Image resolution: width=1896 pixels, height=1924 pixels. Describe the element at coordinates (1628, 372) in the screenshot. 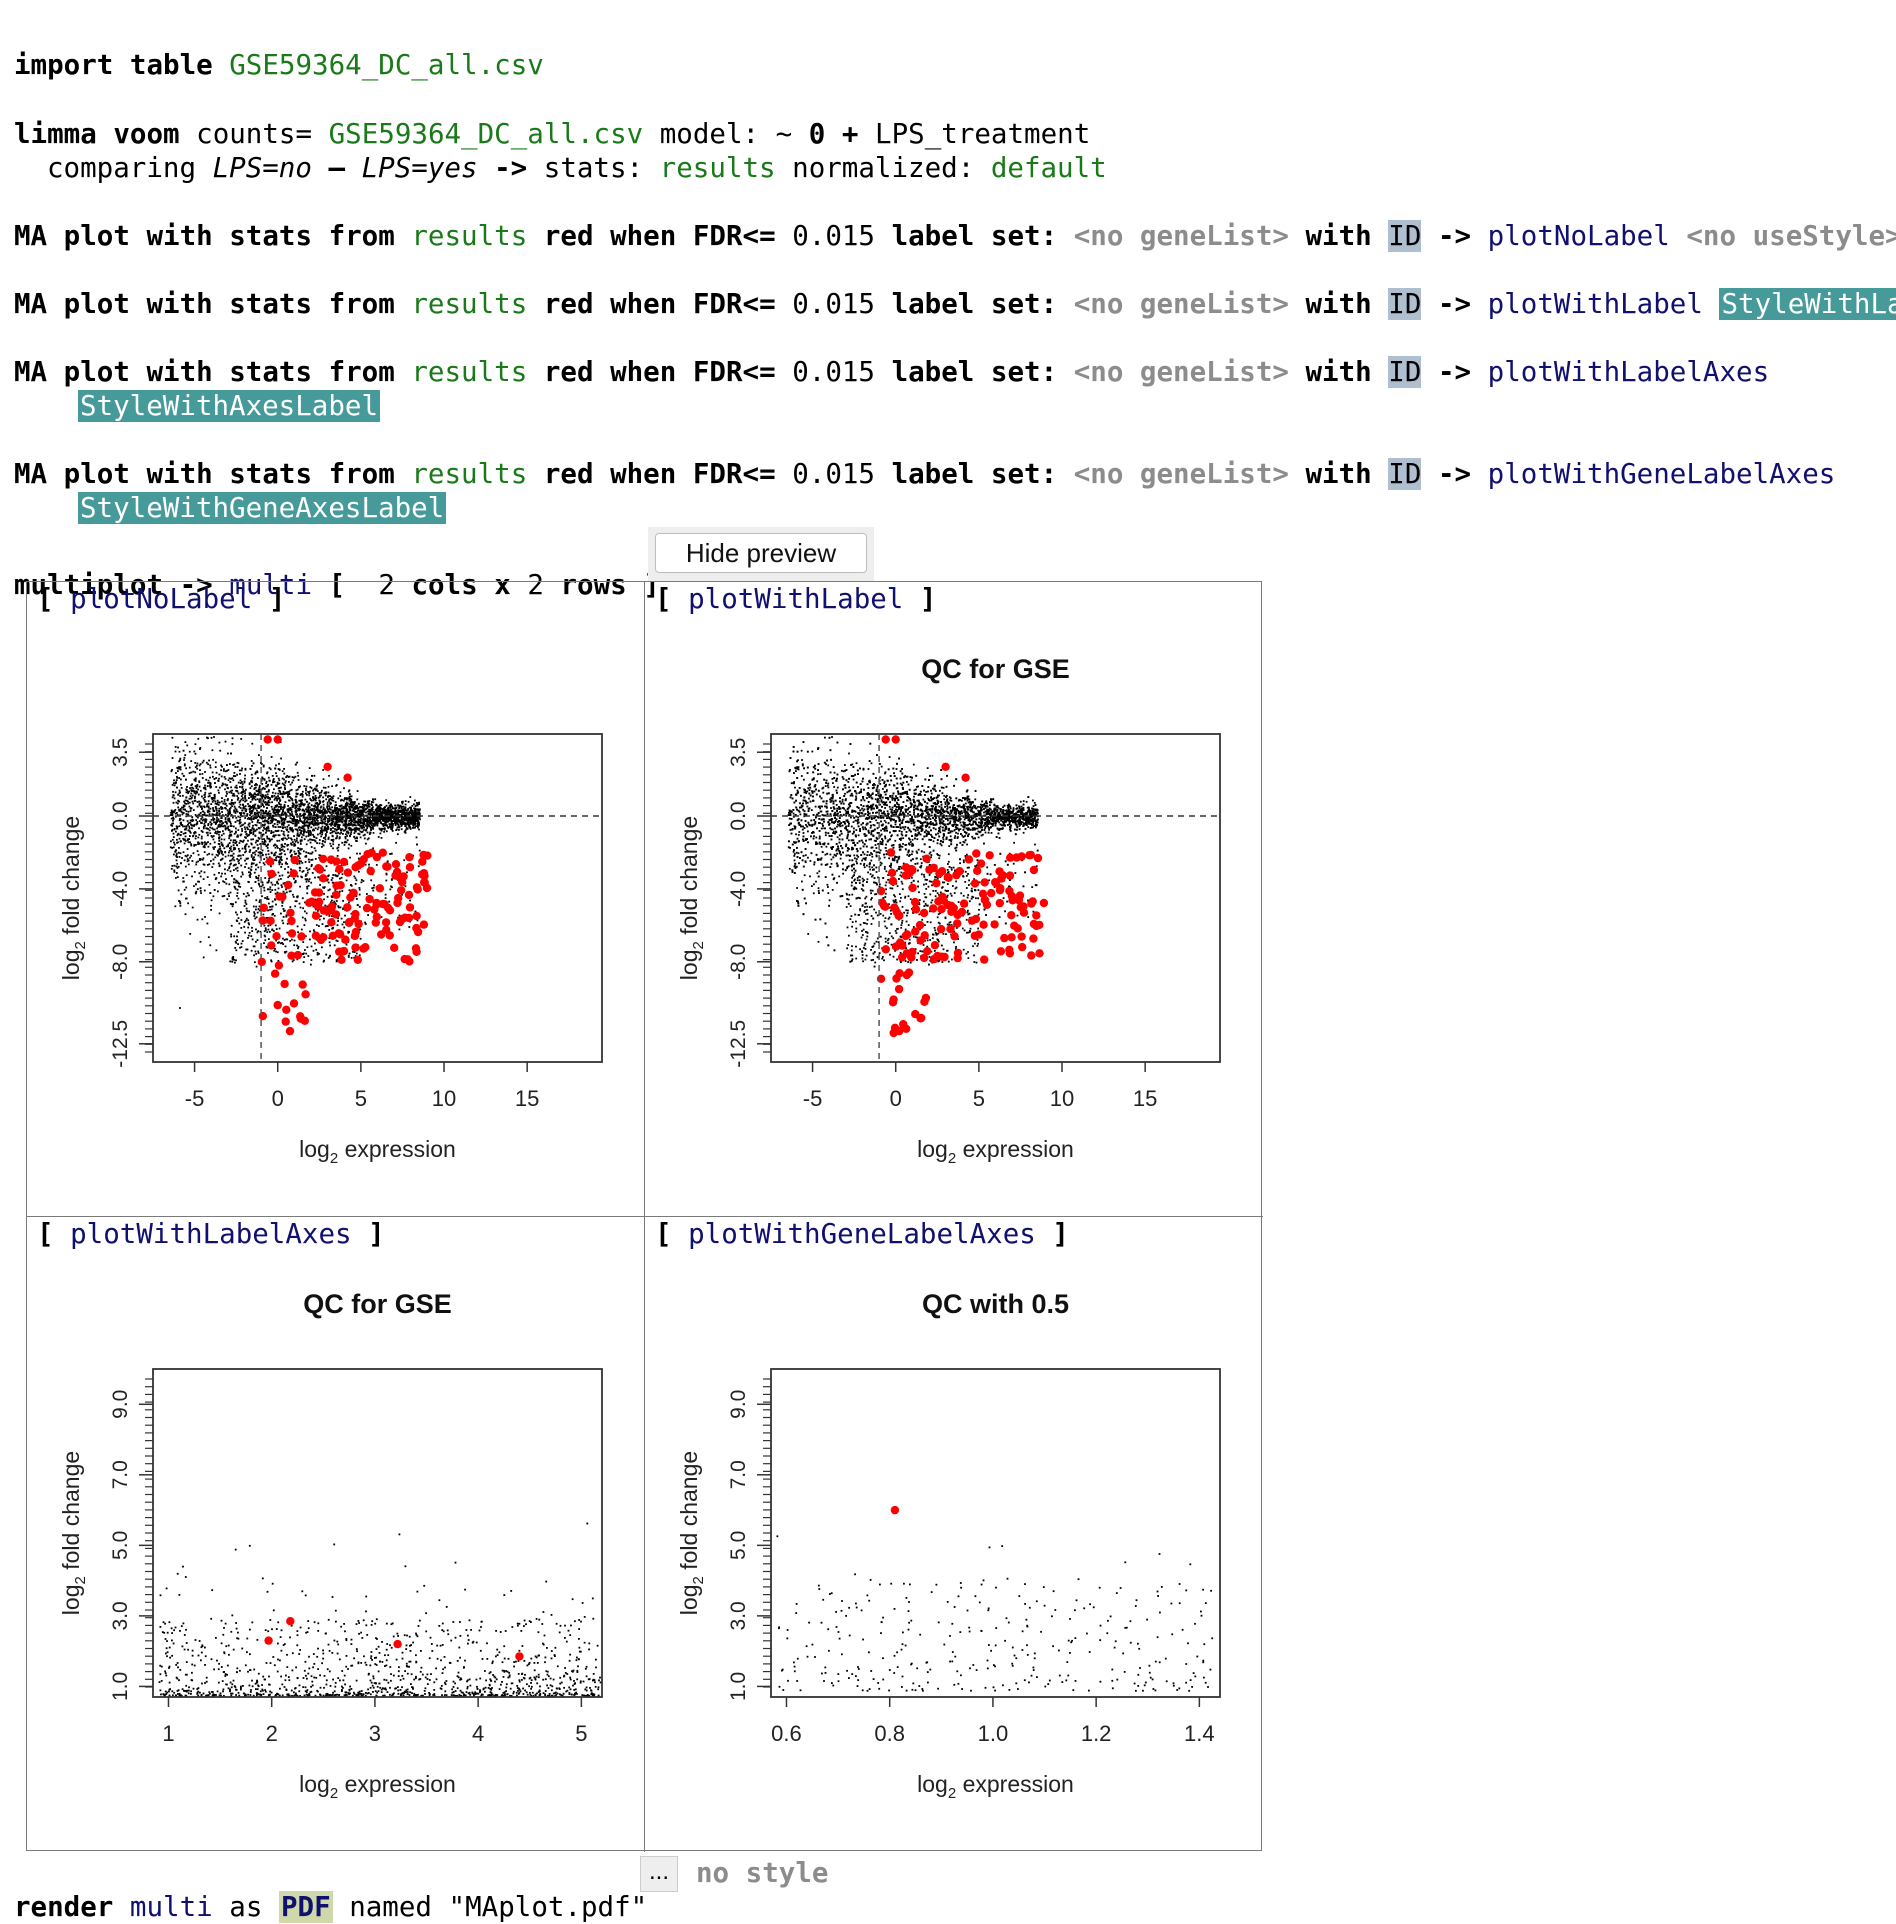

I see `plot-name: plotWithLabelAxes` at that location.